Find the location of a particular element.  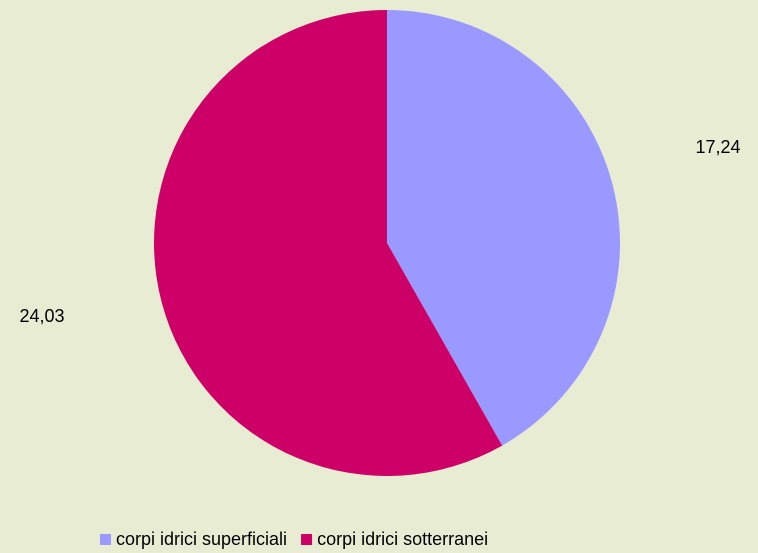

legend-label: corpi idrici sotterranei is located at coordinates (402, 539).